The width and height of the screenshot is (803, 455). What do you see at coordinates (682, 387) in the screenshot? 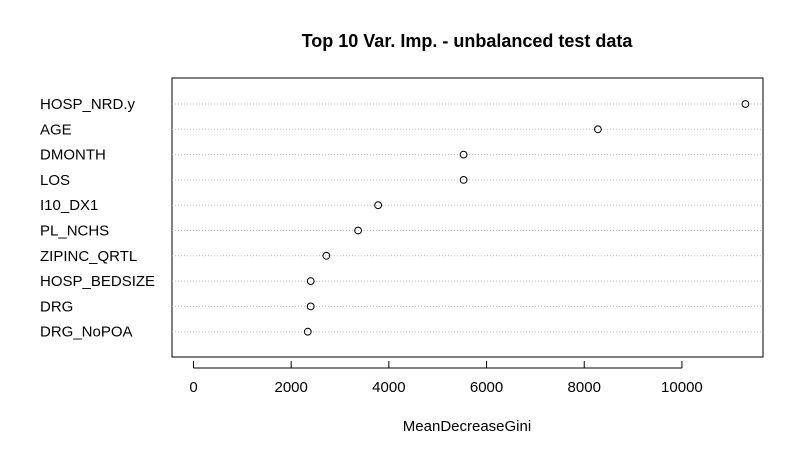
I see `x-tick-label: 10000` at bounding box center [682, 387].